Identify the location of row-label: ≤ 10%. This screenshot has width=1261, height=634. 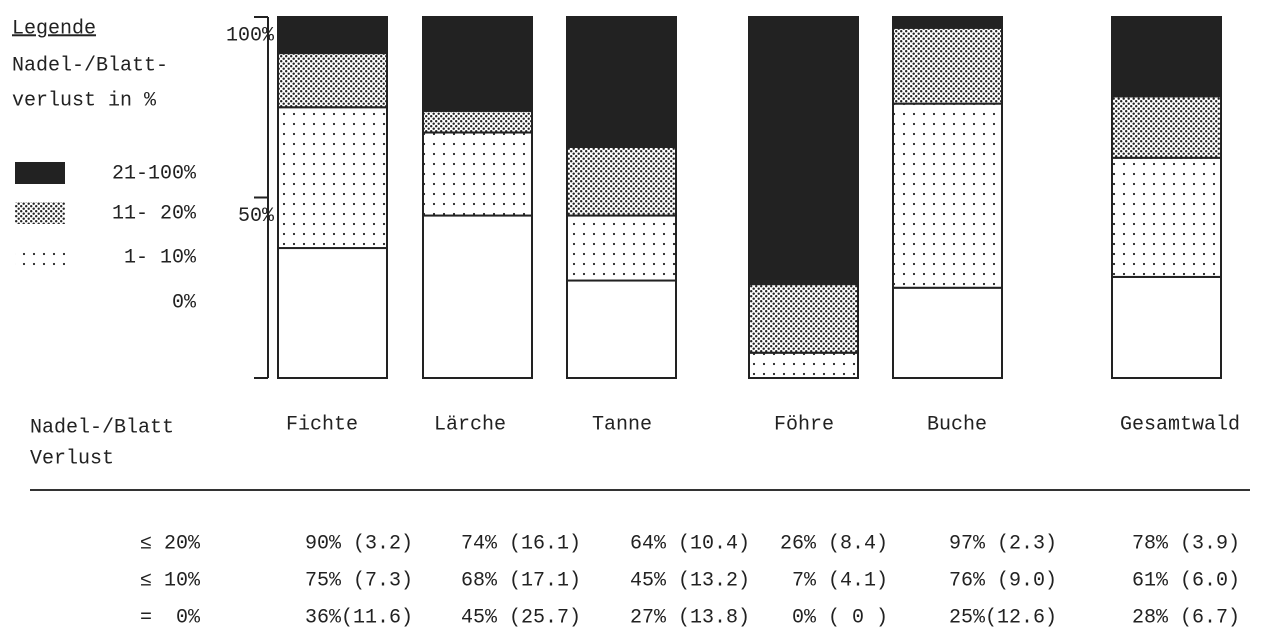
(170, 580).